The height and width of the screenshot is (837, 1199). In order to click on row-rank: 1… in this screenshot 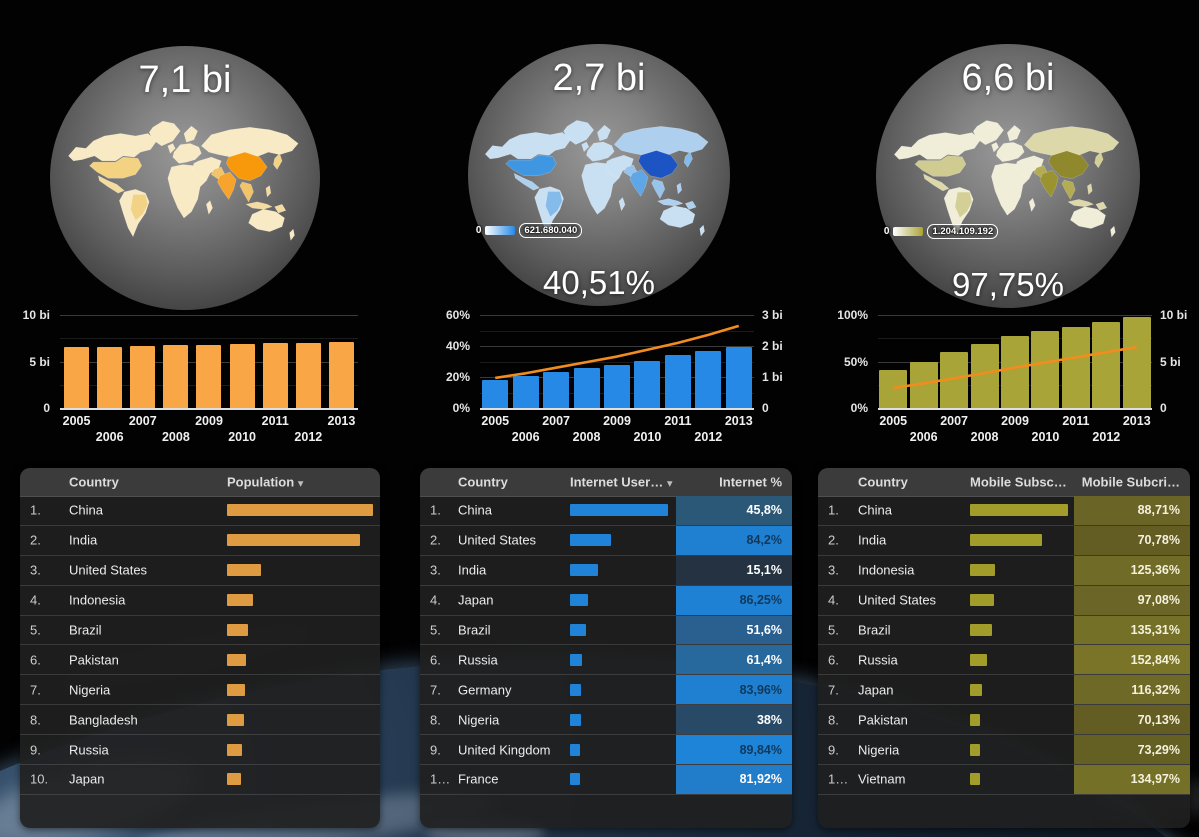, I will do `click(838, 779)`.